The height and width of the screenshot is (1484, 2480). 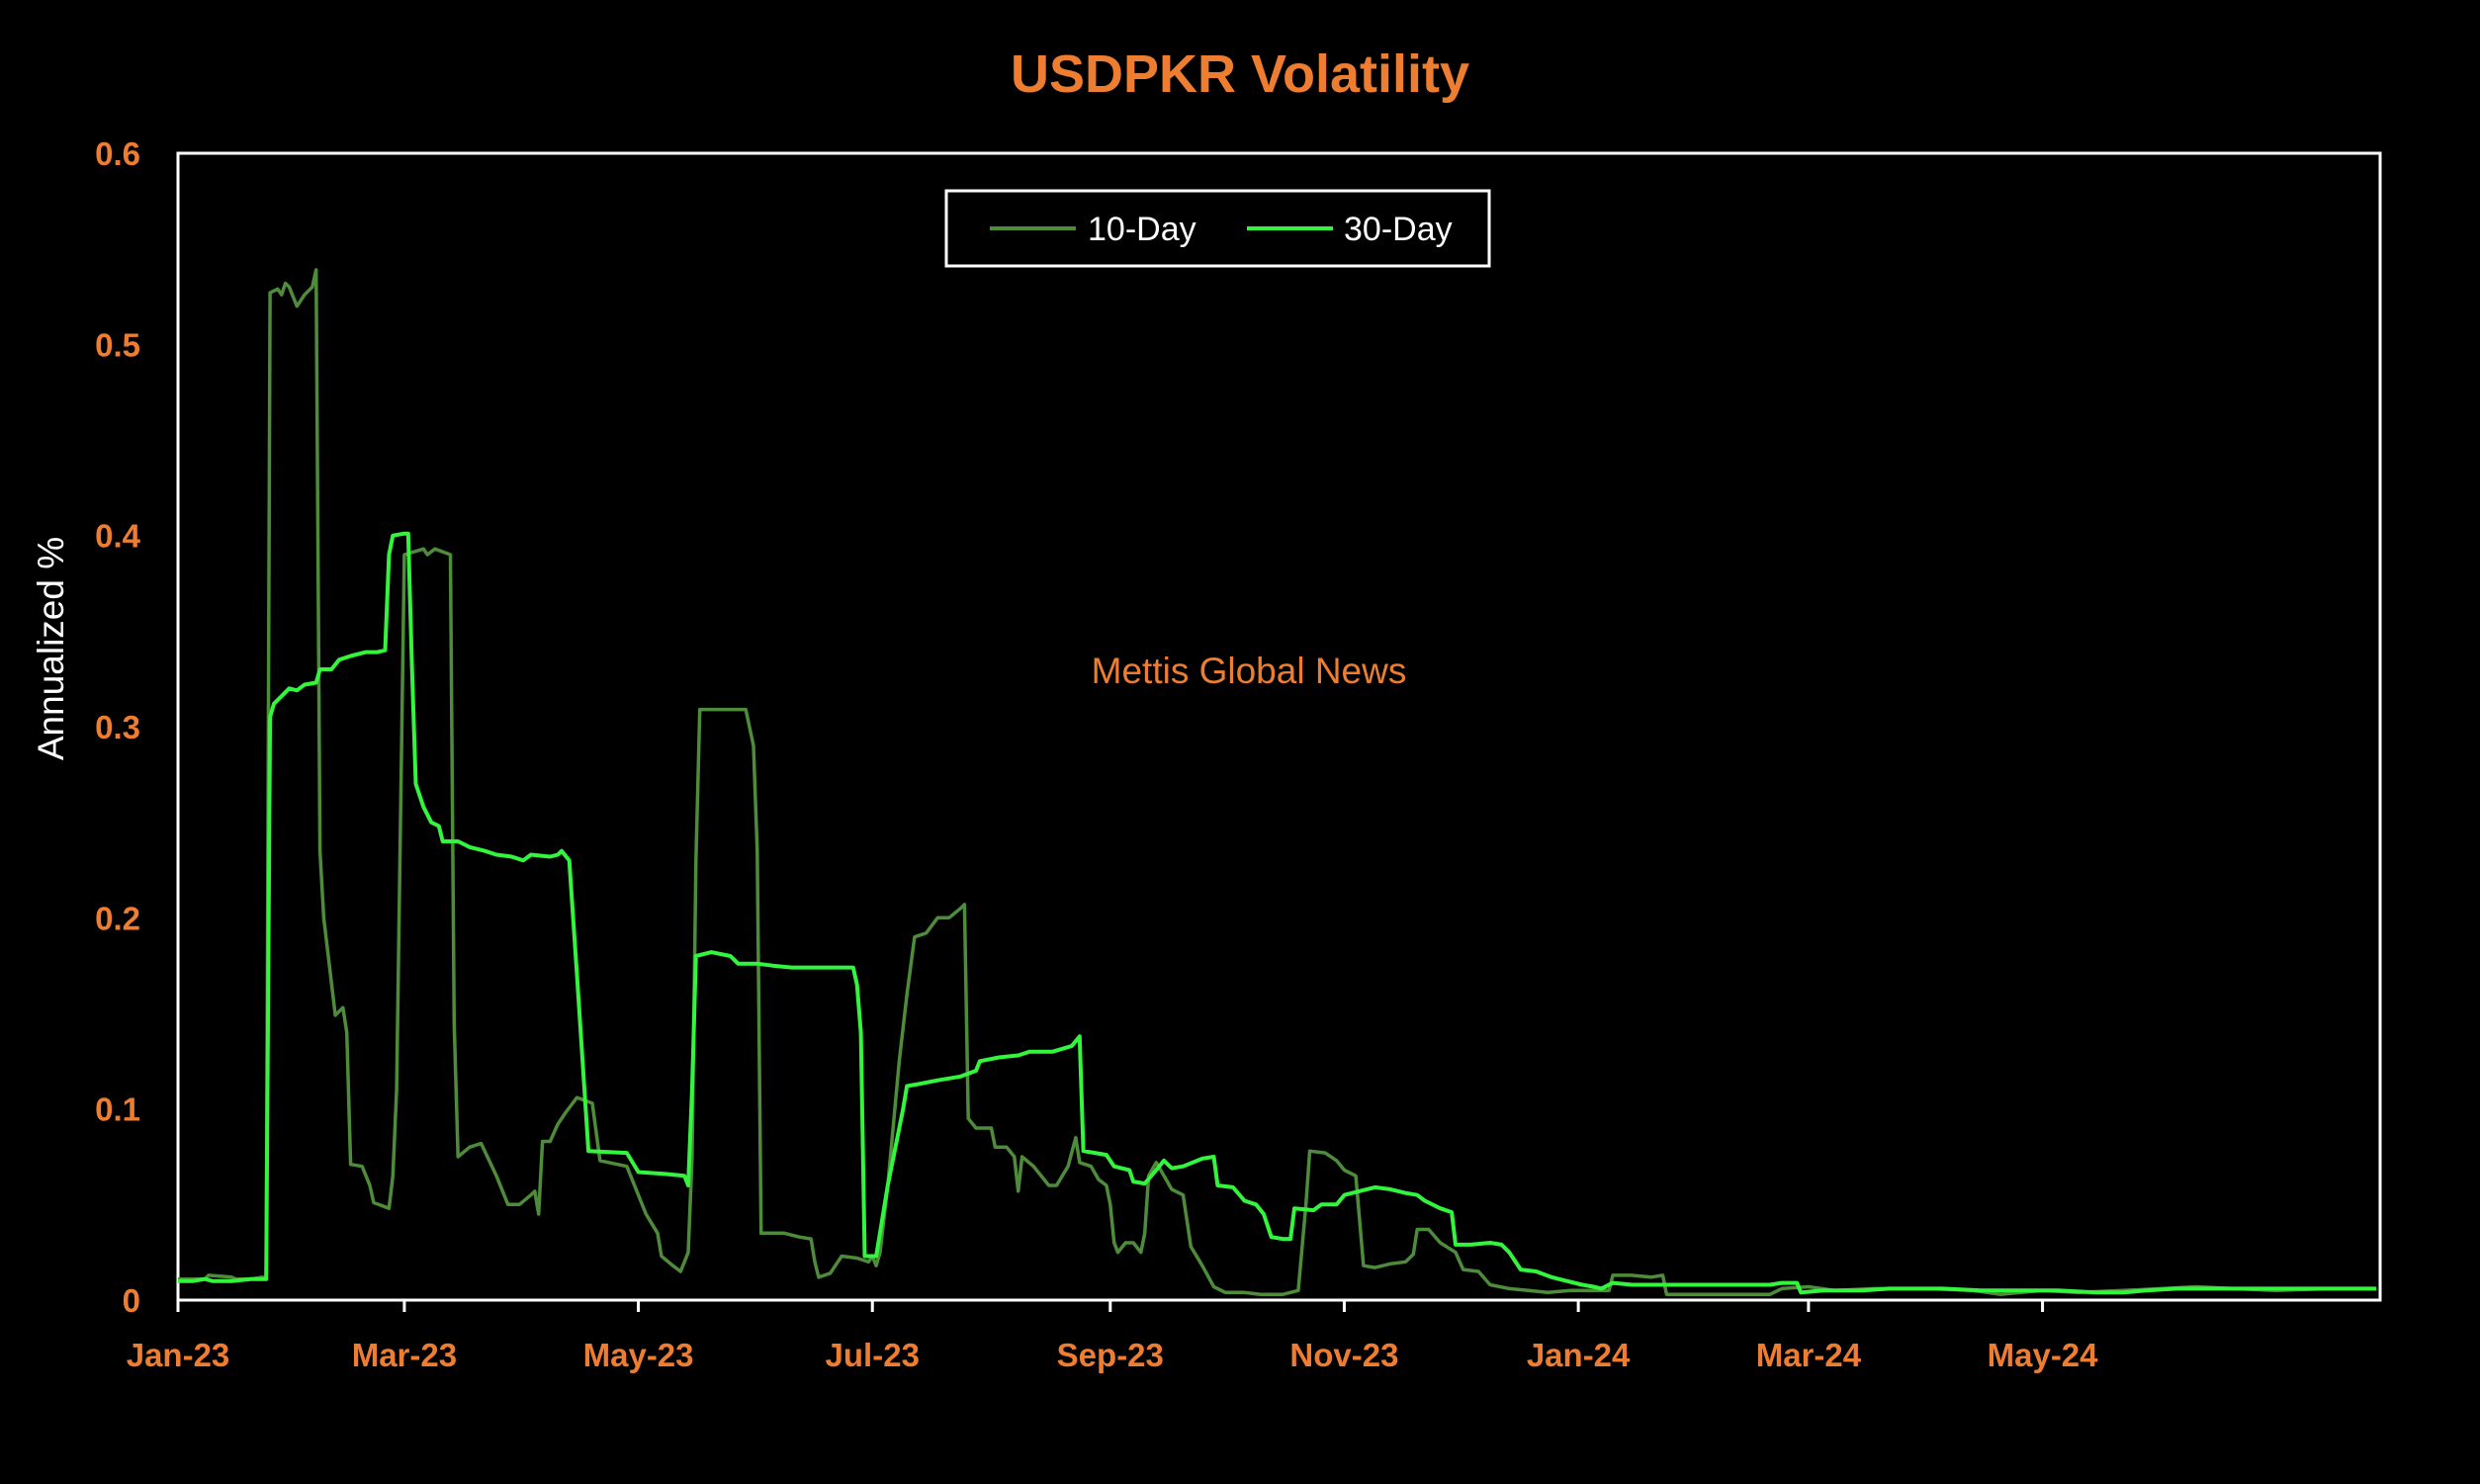 What do you see at coordinates (117, 153) in the screenshot?
I see `y-tick-label: 0.6` at bounding box center [117, 153].